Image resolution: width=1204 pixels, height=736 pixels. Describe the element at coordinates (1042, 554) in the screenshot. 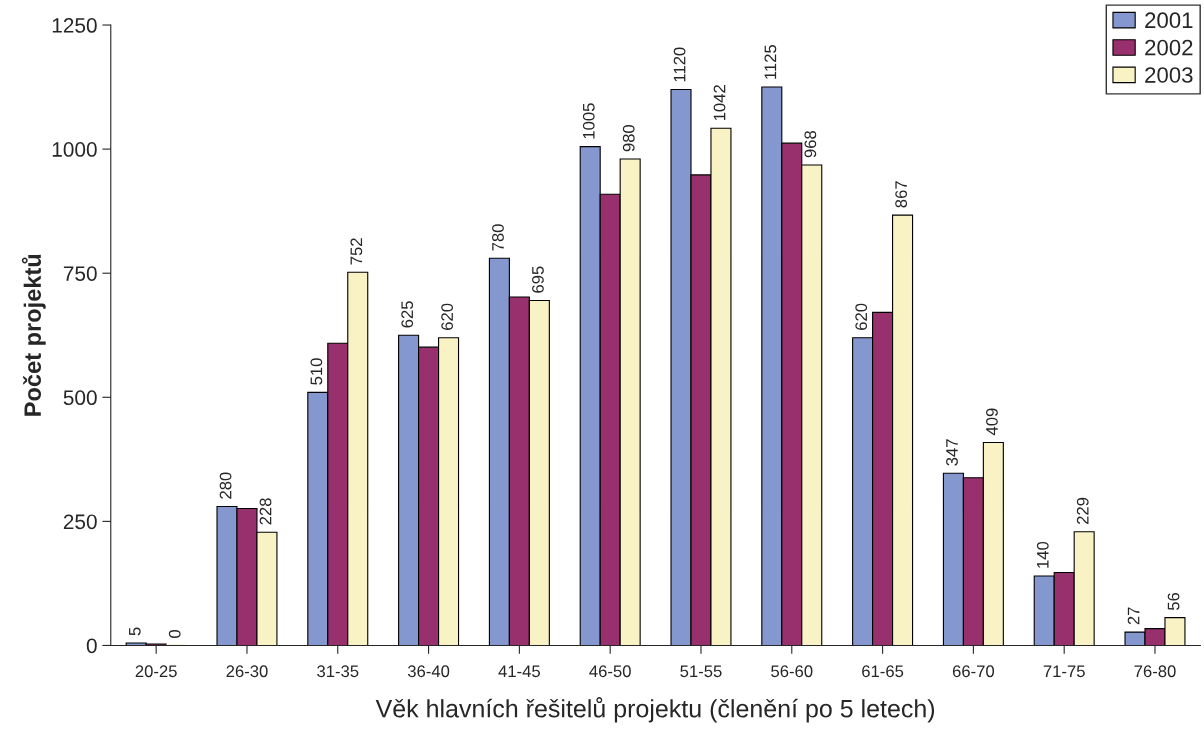

I see `data-label: 140` at that location.